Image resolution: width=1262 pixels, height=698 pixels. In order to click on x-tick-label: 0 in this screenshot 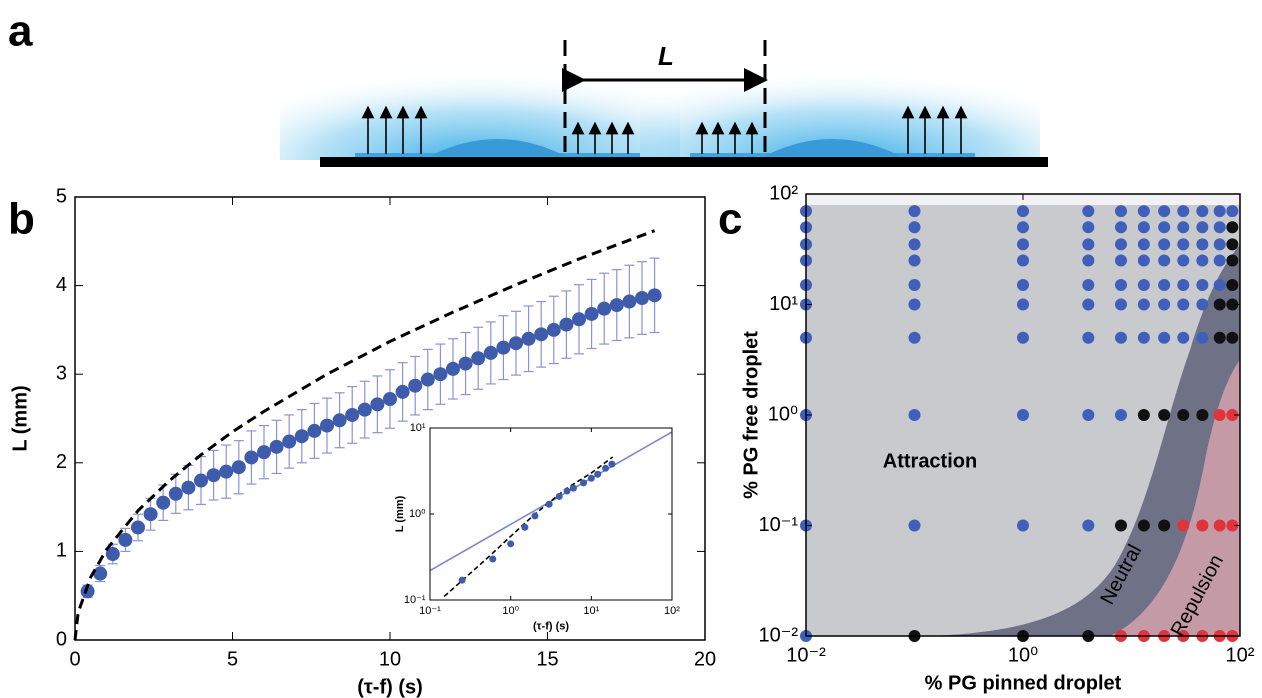, I will do `click(74, 659)`.